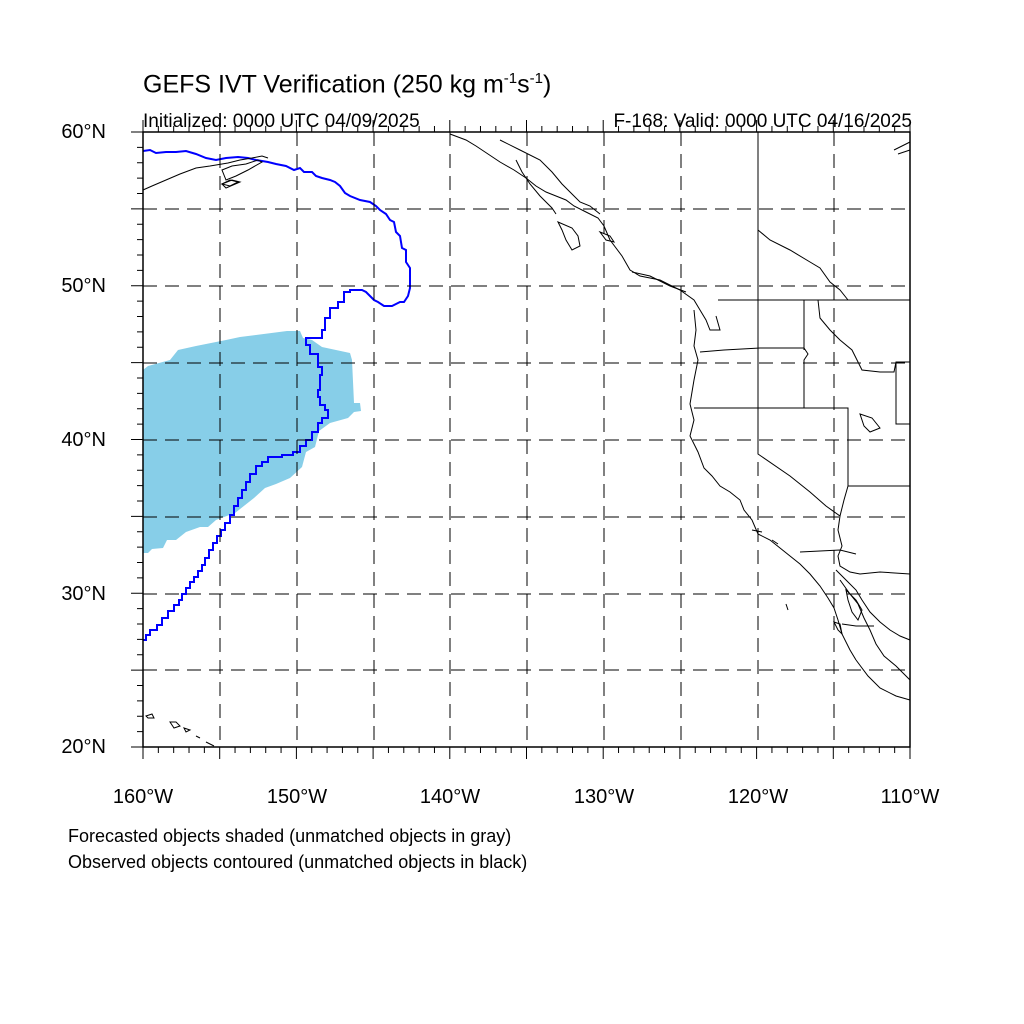 Image resolution: width=1024 pixels, height=1024 pixels. What do you see at coordinates (83, 747) in the screenshot?
I see `lat-label-20n: 20°N` at bounding box center [83, 747].